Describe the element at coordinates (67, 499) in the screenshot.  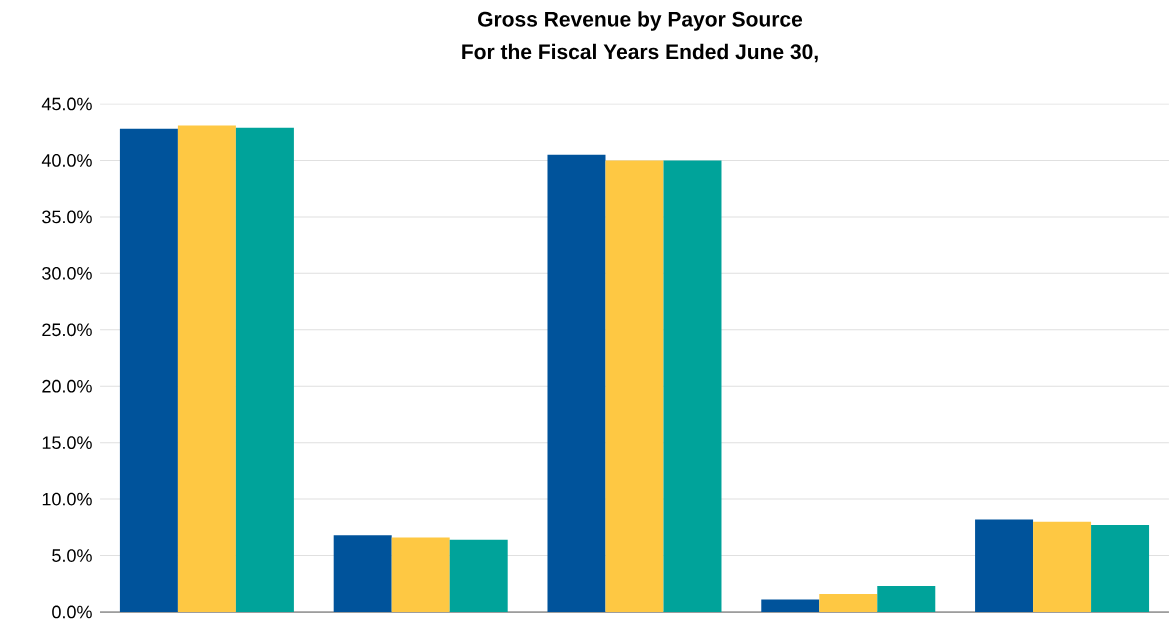
I see `y-tick-label: 10.0%` at that location.